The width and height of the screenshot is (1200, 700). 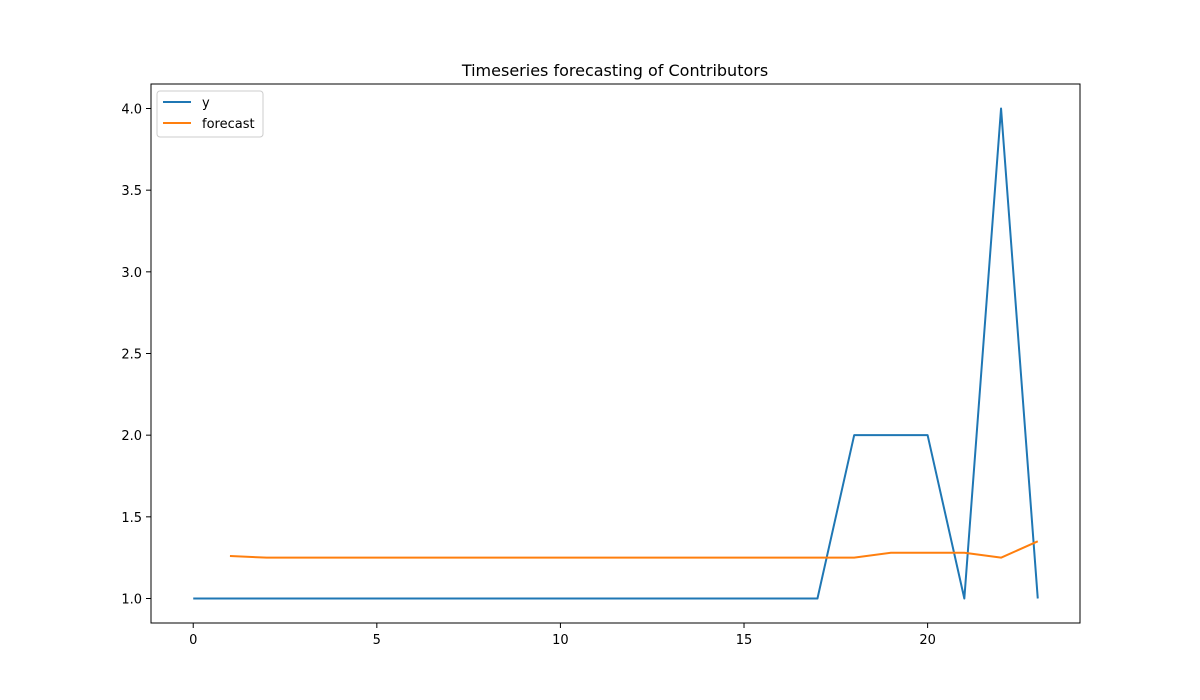 What do you see at coordinates (131, 436) in the screenshot?
I see `y-tick-label: 2.0` at bounding box center [131, 436].